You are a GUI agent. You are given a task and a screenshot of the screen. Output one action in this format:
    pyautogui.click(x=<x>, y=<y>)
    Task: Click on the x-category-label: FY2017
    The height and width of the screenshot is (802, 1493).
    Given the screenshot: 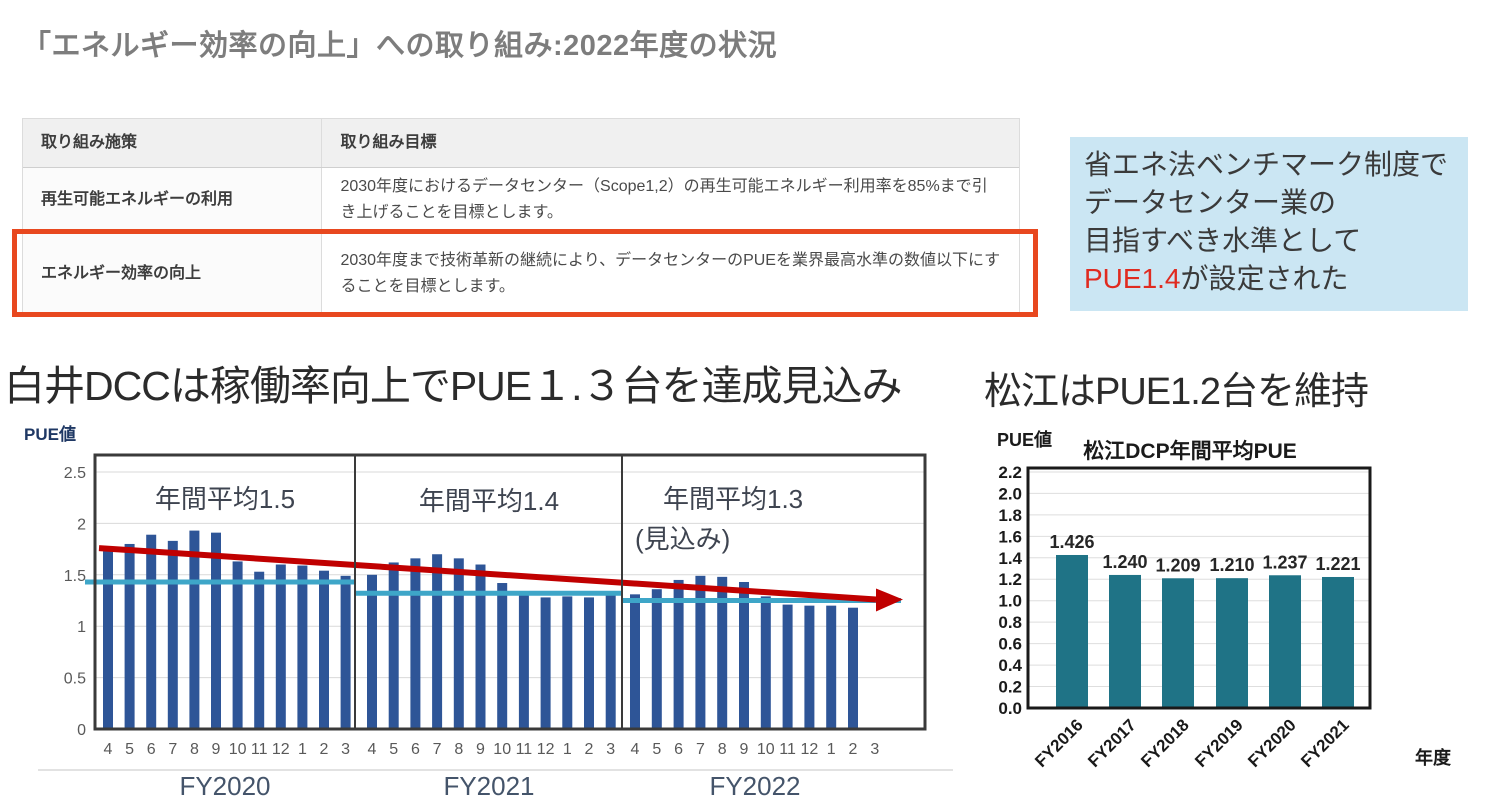 What is the action you would take?
    pyautogui.click(x=1112, y=743)
    